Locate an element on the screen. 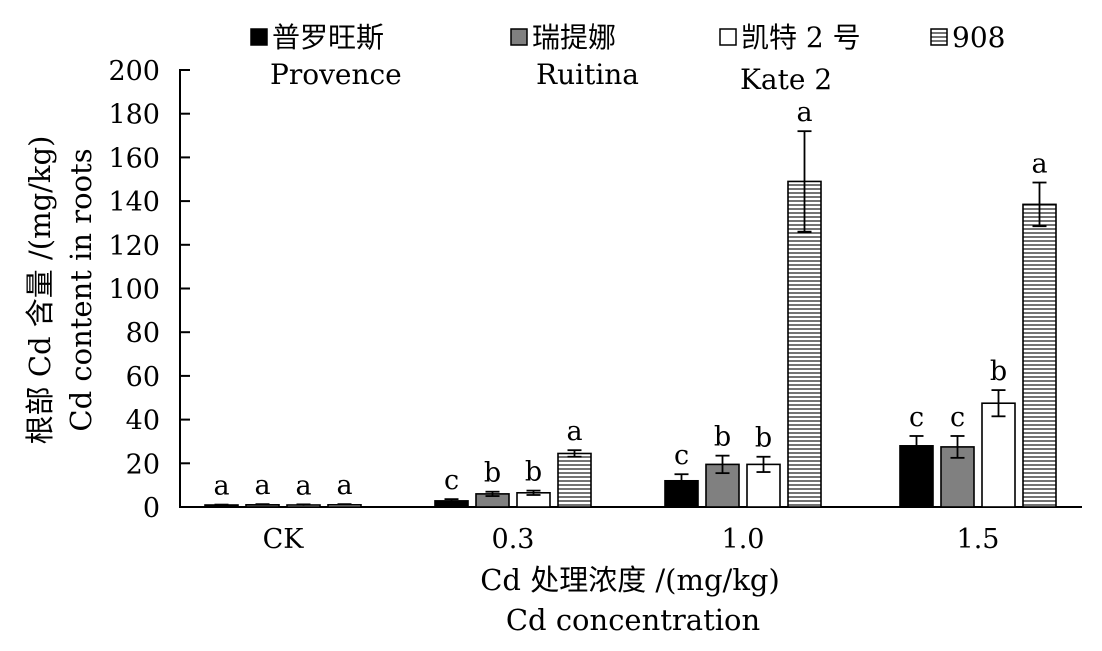 Image resolution: width=1102 pixels, height=651 pixels. y-tick-label: 80 is located at coordinates (143, 333).